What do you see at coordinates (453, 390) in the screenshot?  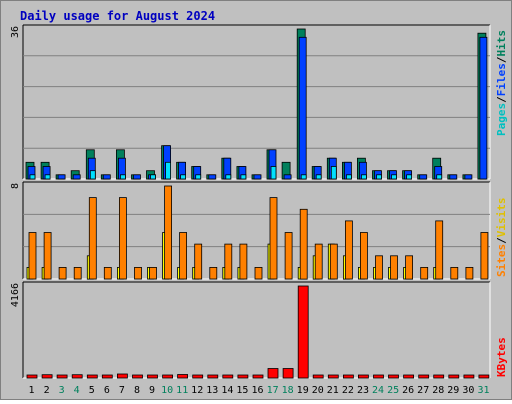 I see `x-tick-label-day-29: 29` at bounding box center [453, 390].